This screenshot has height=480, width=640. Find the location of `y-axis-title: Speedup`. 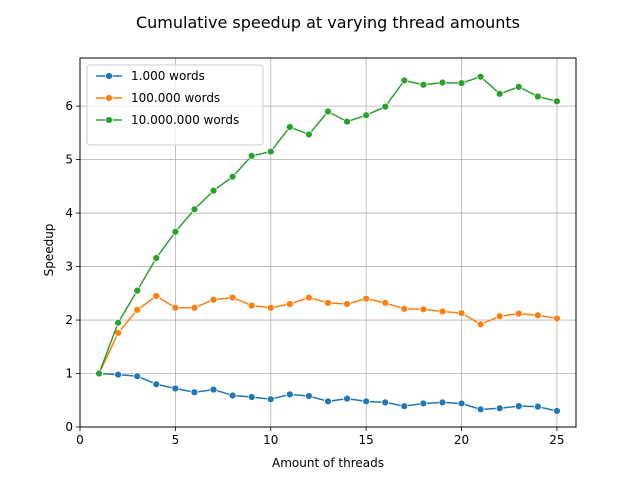

y-axis-title: Speedup is located at coordinates (49, 250).